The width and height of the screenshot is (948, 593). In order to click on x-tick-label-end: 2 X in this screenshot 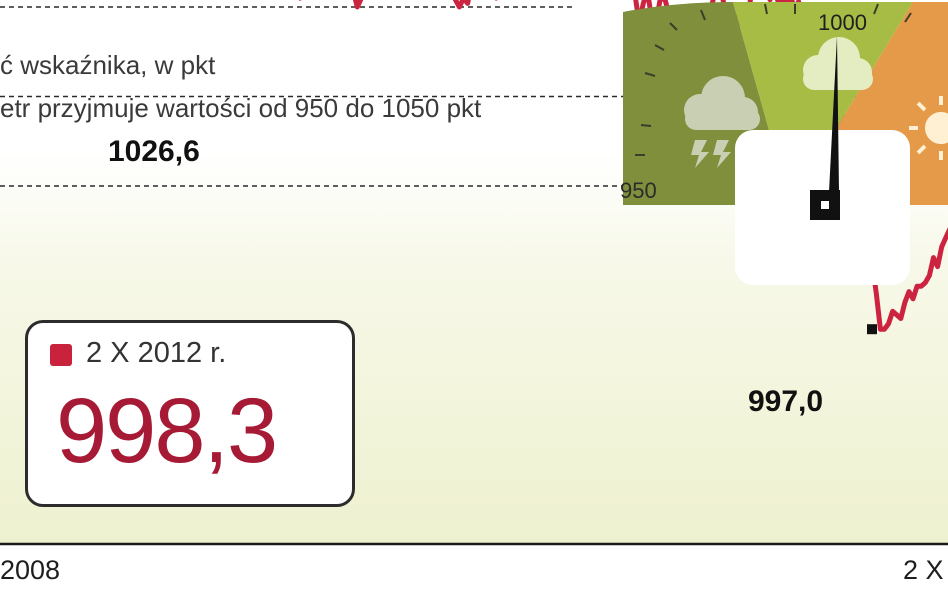, I will do `click(923, 570)`.